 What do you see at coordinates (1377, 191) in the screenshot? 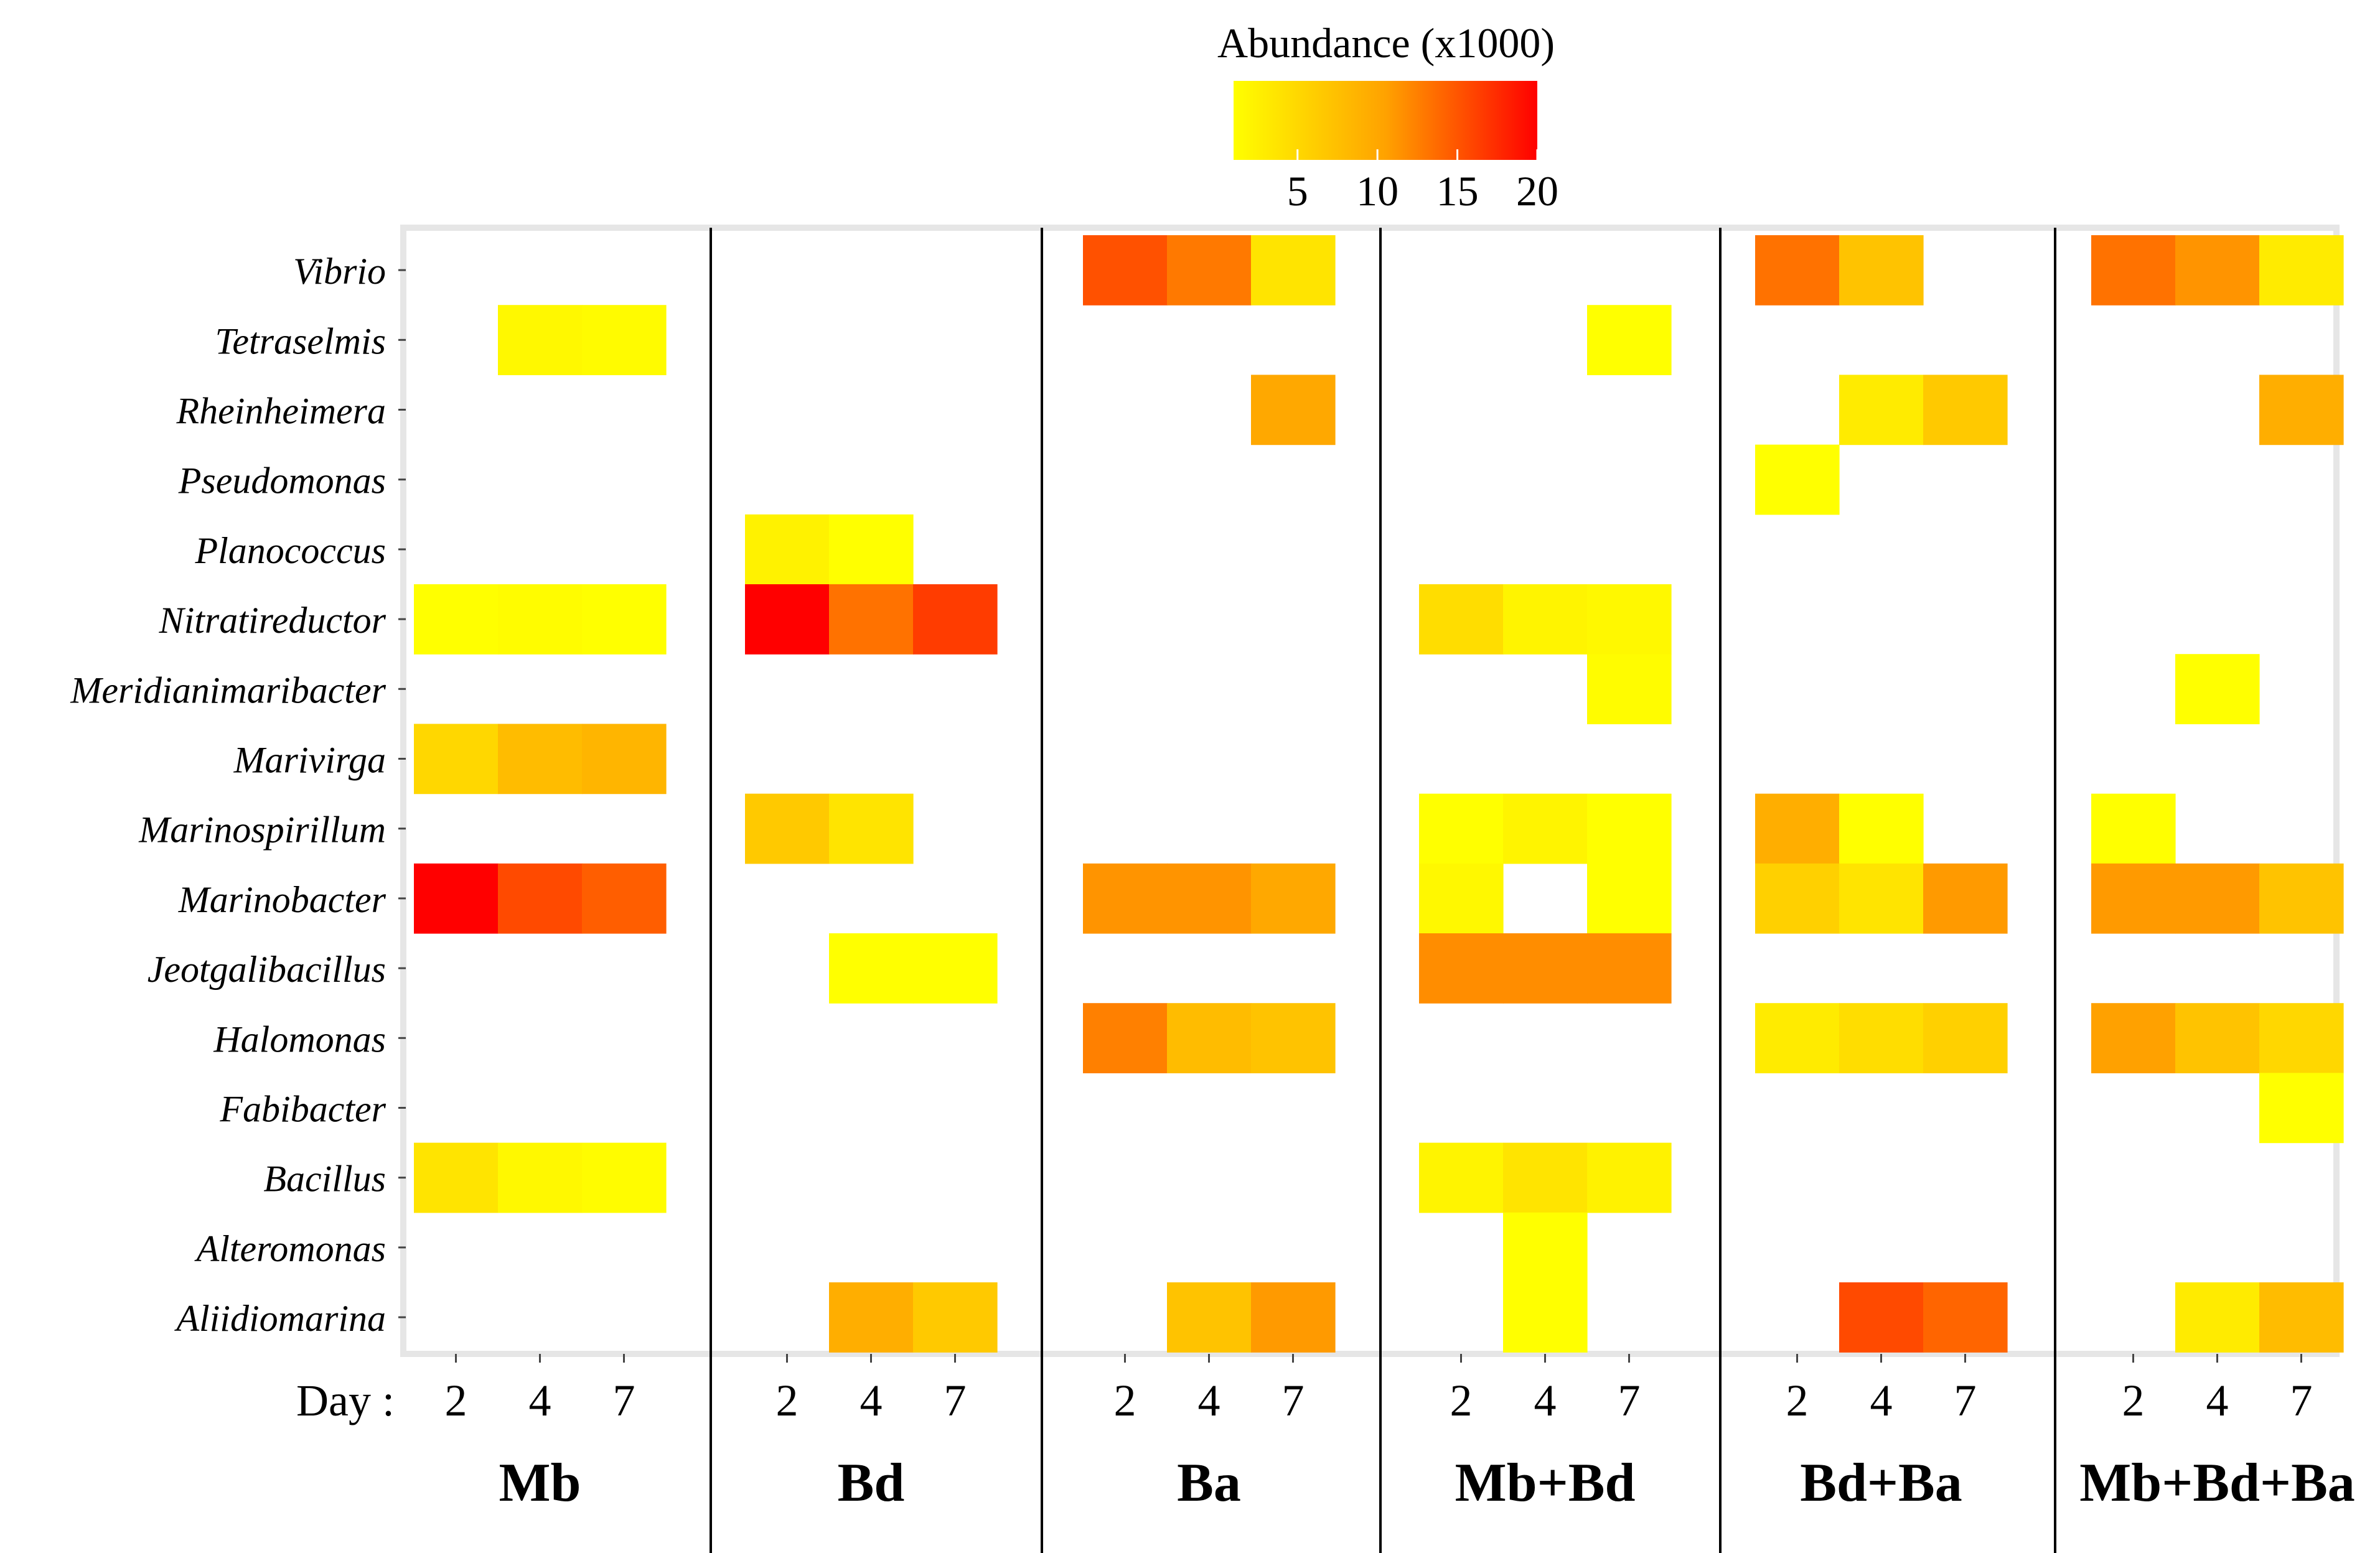
I see `legend-tick-label: 10` at bounding box center [1377, 191].